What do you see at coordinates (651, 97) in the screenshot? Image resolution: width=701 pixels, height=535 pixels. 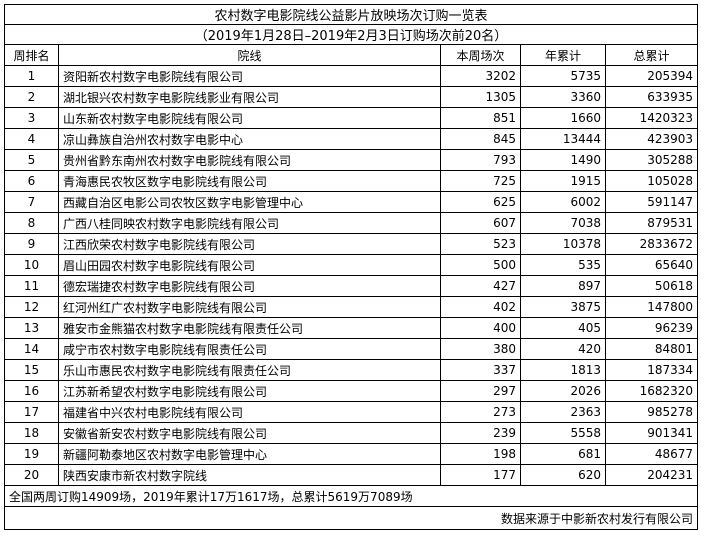 I see `table-cell: 633935` at bounding box center [651, 97].